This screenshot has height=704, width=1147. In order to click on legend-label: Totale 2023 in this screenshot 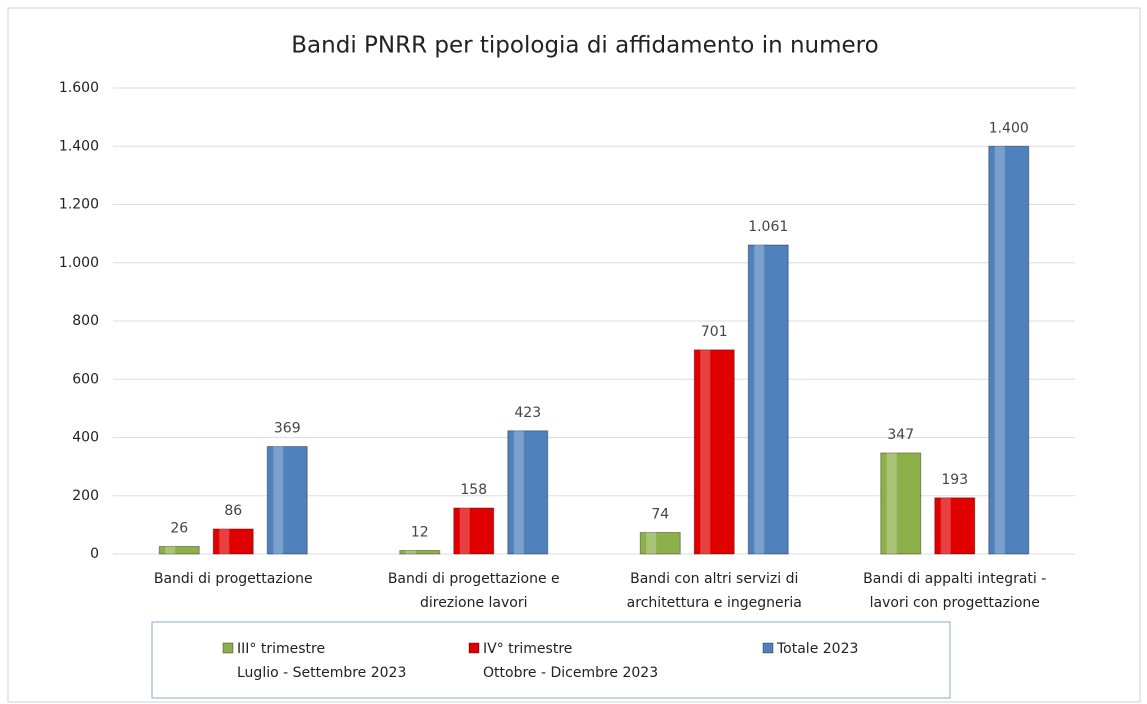, I will do `click(817, 649)`.